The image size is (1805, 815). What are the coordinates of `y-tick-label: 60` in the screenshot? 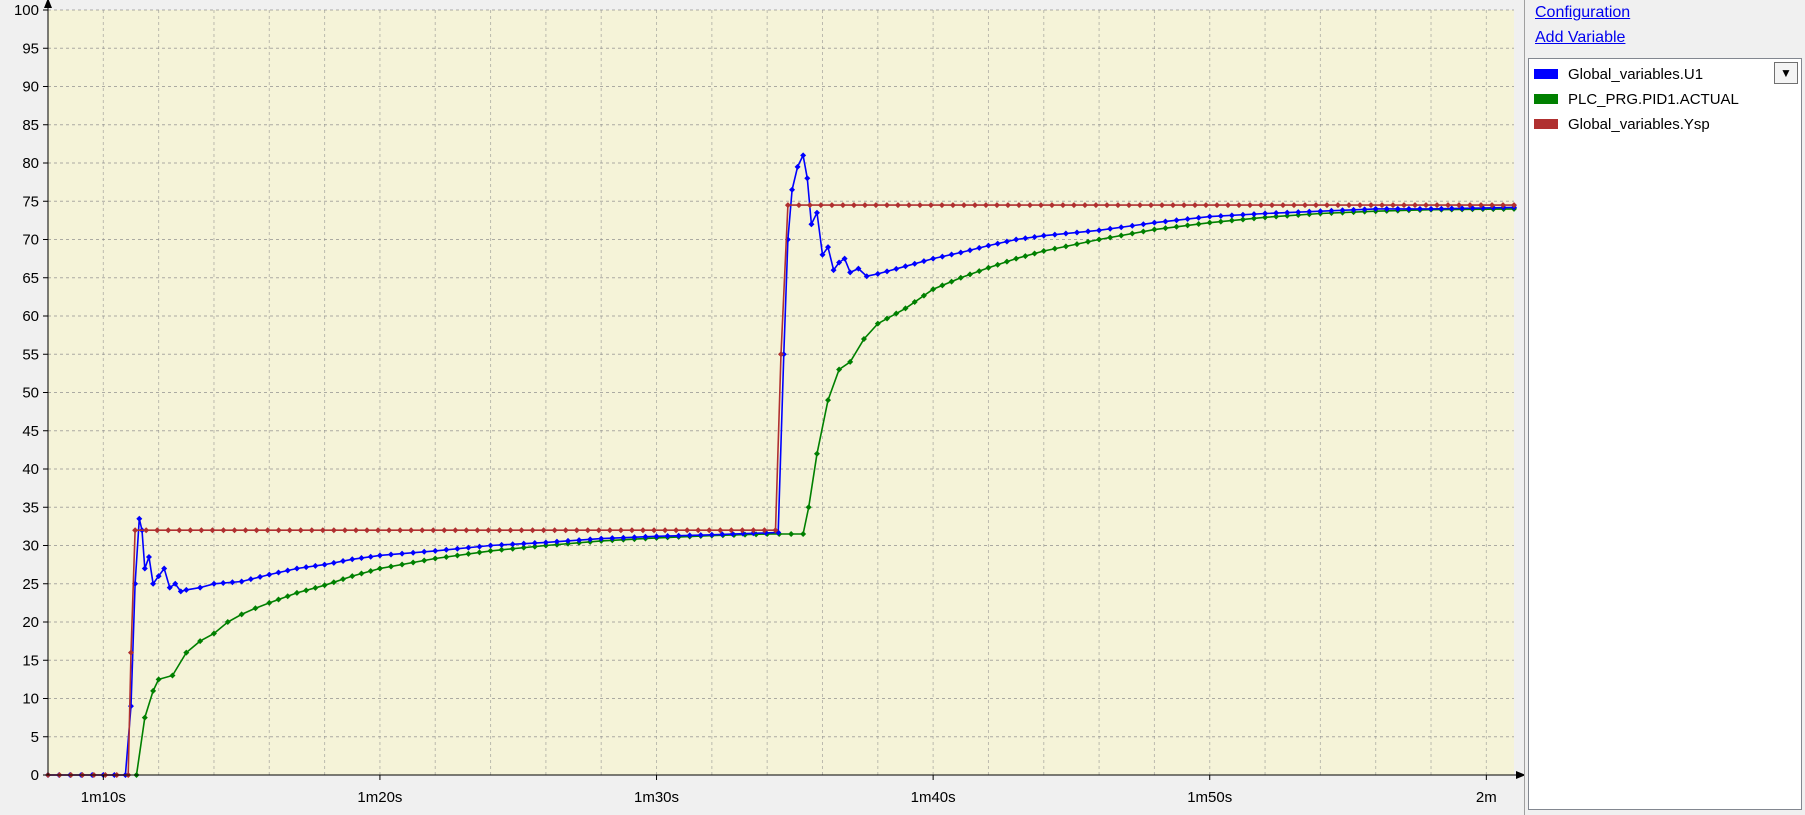 It's located at (30, 316).